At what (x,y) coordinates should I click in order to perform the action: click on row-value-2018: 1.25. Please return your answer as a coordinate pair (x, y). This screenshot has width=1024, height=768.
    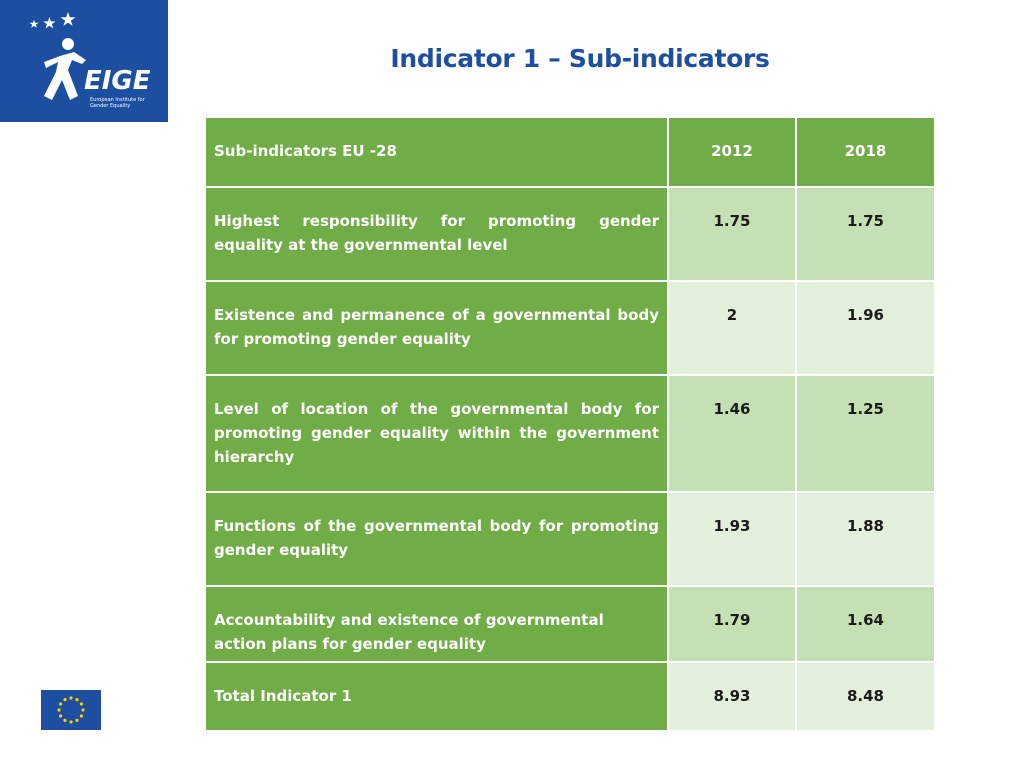
    Looking at the image, I should click on (866, 434).